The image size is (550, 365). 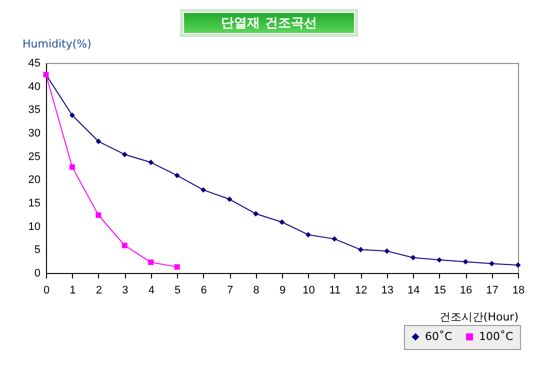 I want to click on x-tick-label: 16, so click(x=466, y=290).